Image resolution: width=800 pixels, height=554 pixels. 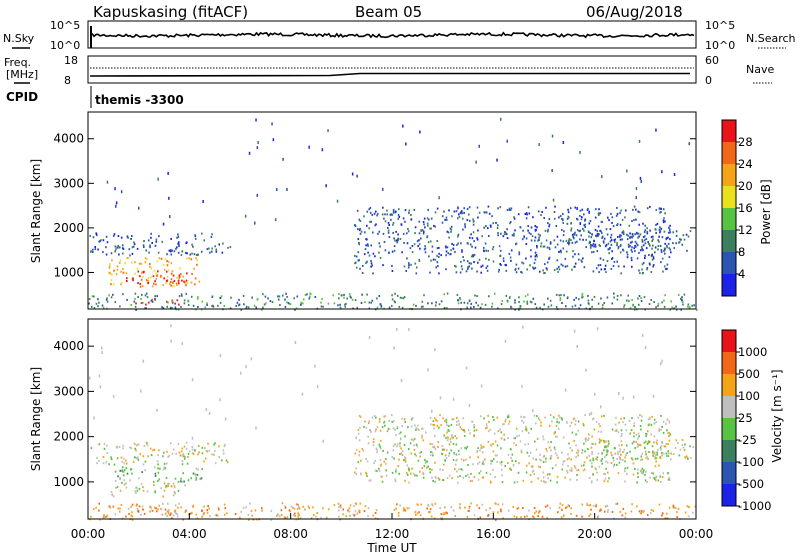 I want to click on colorbar-tick-label: 4, so click(x=741, y=274).